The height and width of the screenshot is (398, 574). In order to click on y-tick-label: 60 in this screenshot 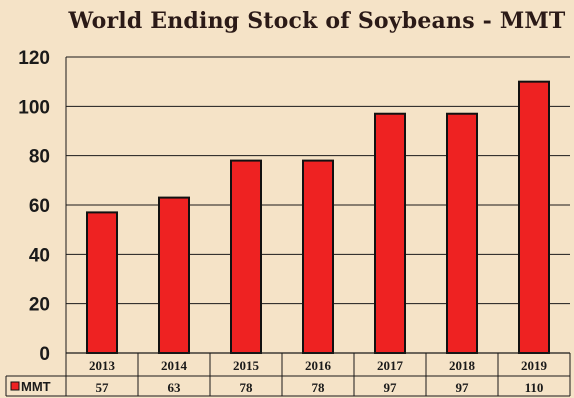, I will do `click(39, 206)`.